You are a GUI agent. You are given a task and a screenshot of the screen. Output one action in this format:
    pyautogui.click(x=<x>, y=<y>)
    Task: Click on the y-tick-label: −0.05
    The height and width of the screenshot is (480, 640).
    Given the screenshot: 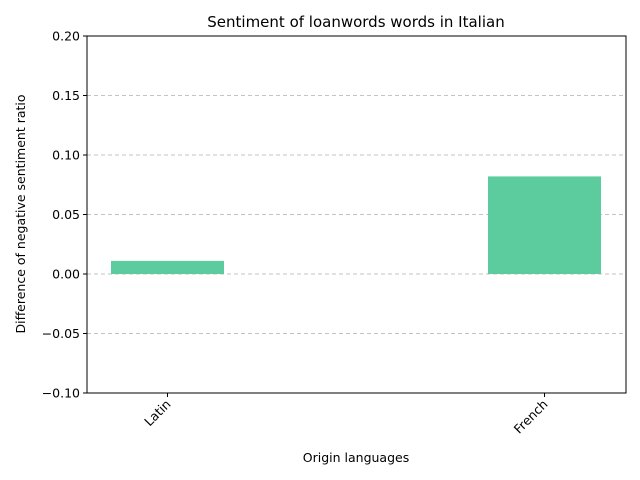 What is the action you would take?
    pyautogui.click(x=61, y=333)
    